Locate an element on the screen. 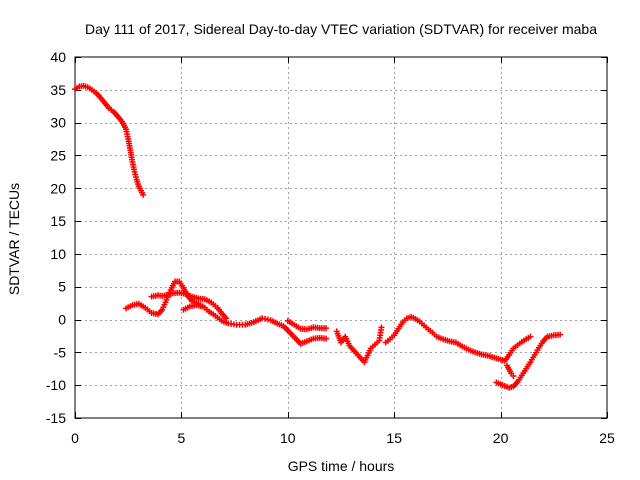 This screenshot has height=480, width=640. y-tick-label: 35 is located at coordinates (58, 90).